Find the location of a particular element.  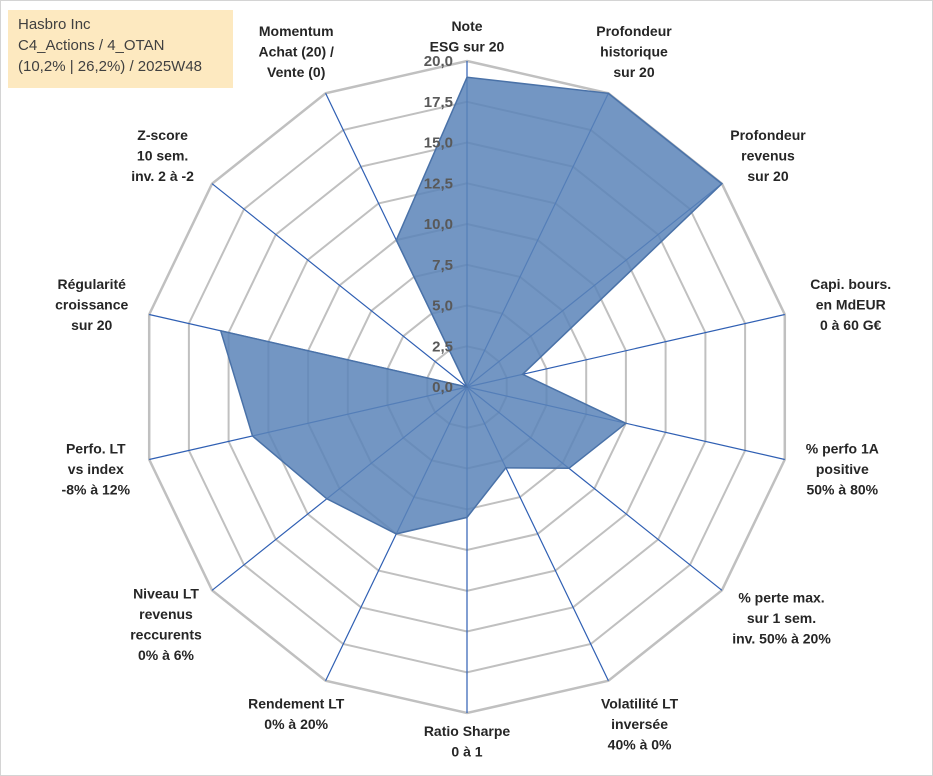

axis-label: % perte max. sur 1 sem. inv. 50% à 20% is located at coordinates (781, 617).